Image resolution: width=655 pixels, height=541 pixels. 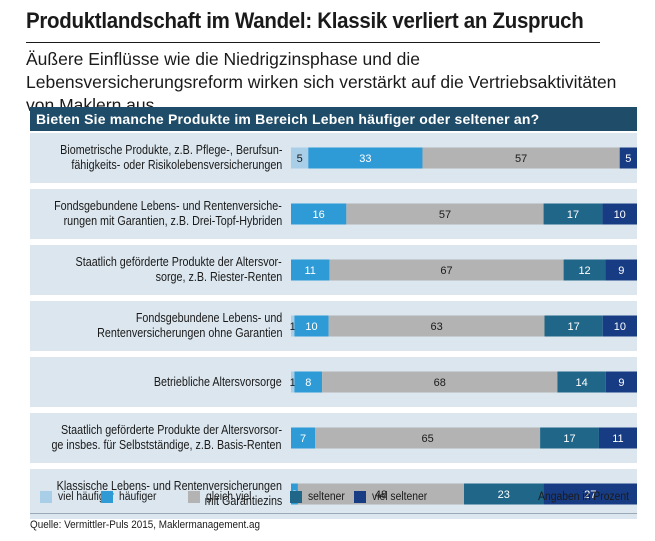 I want to click on bar-value-label: 33, so click(x=365, y=159).